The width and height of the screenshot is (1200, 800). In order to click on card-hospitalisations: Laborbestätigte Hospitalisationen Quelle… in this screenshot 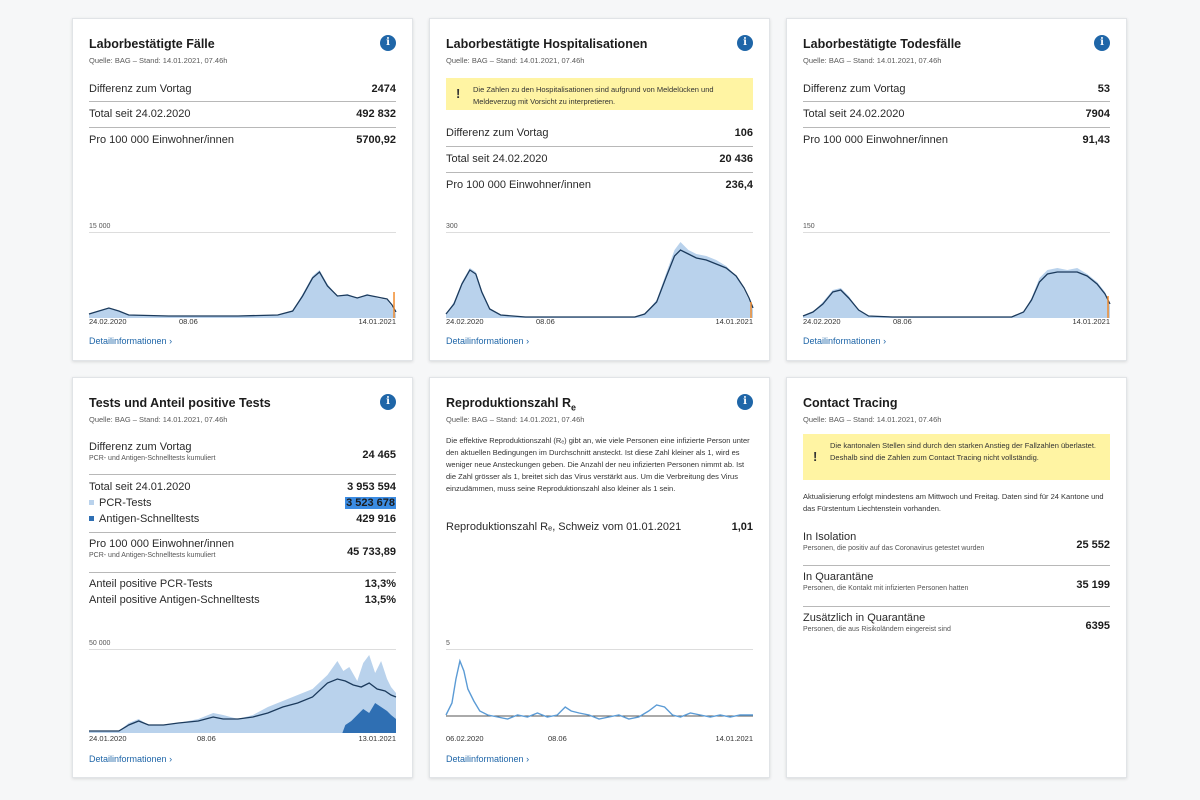, I will do `click(599, 189)`.